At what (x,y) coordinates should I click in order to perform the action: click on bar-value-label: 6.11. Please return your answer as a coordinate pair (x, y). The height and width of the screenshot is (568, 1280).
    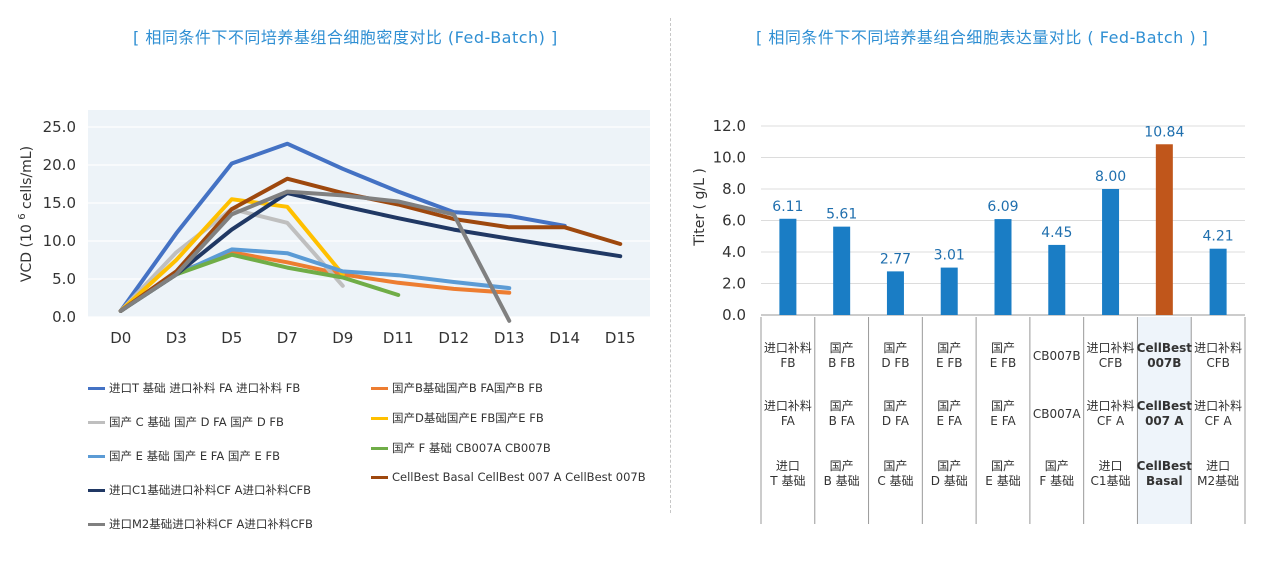
    Looking at the image, I should click on (787, 207).